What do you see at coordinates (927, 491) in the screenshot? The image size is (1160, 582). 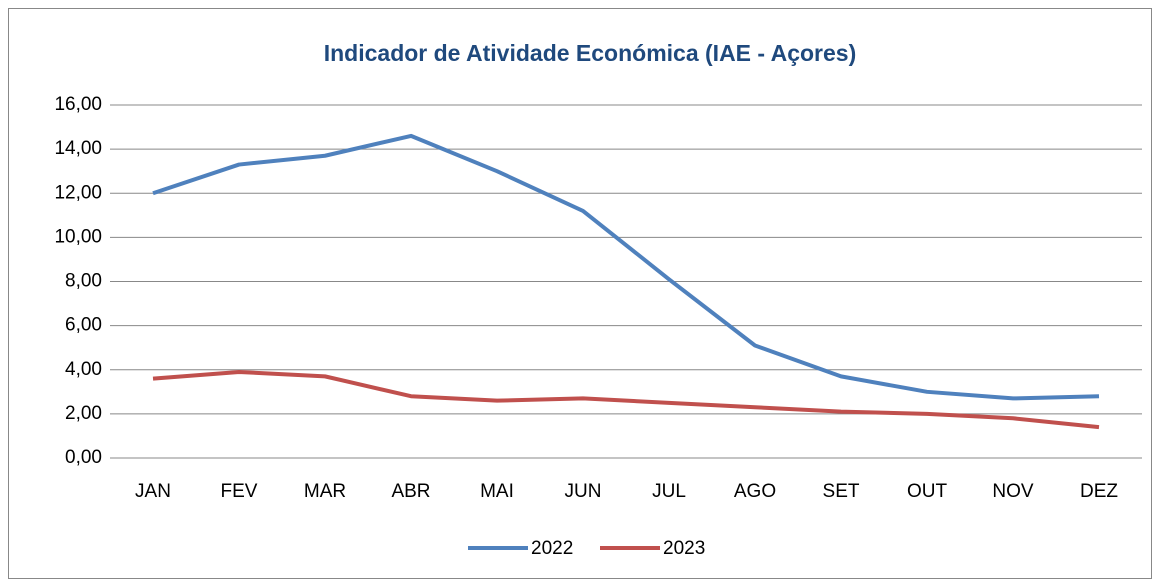 I see `x-tick-label: OUT` at bounding box center [927, 491].